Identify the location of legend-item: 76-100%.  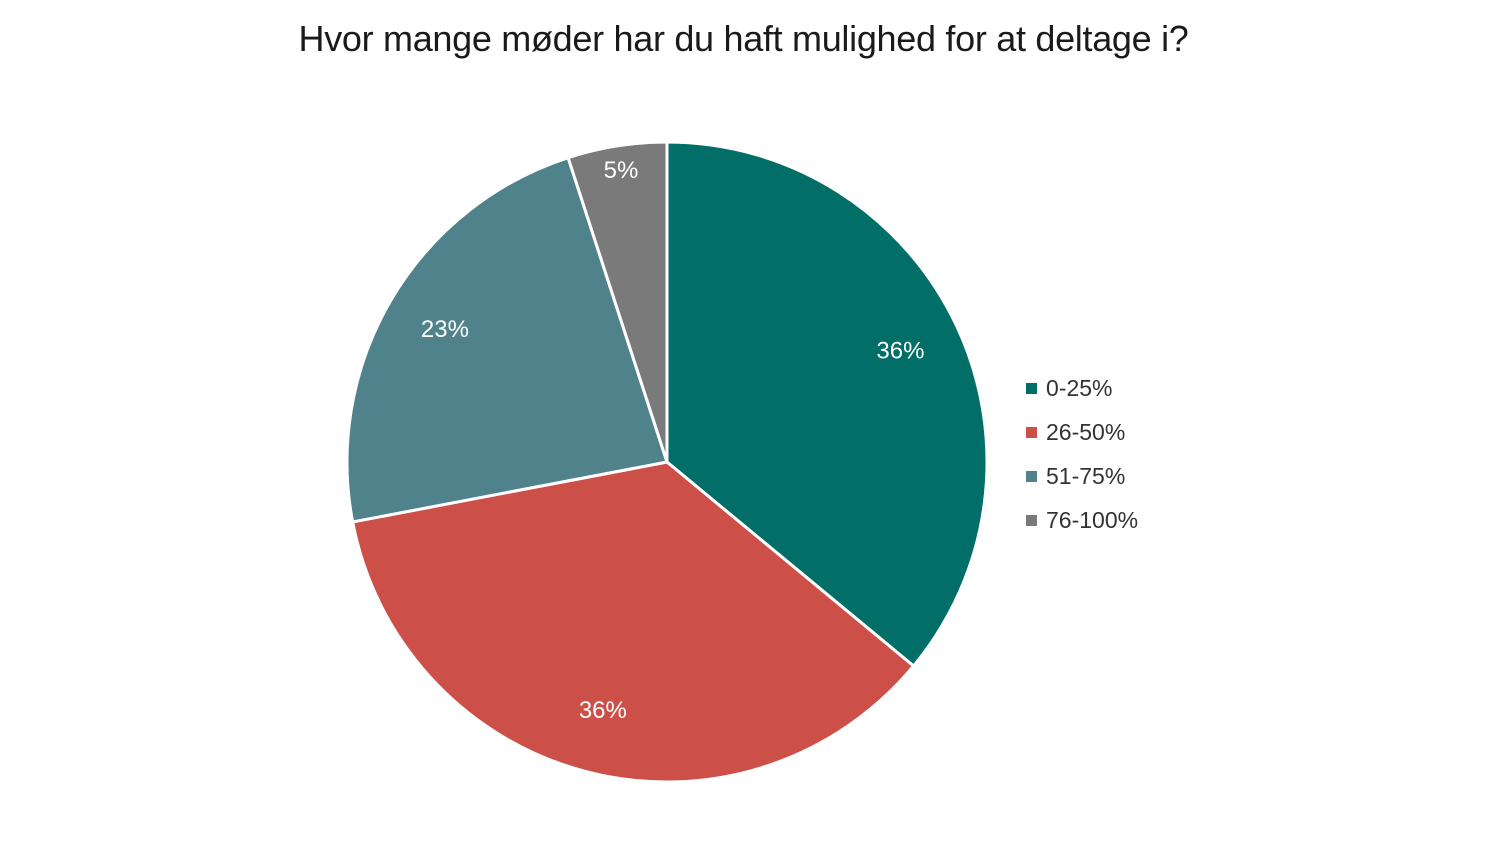
(1082, 520).